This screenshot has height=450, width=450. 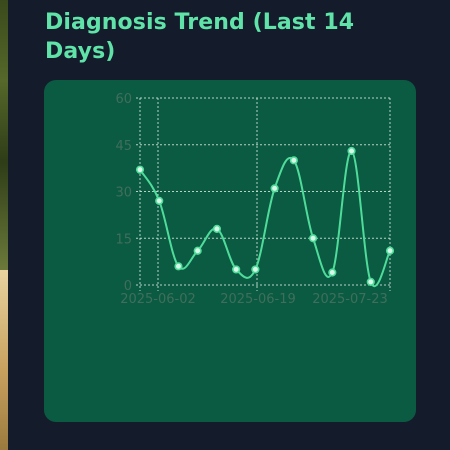 I want to click on x-tick-label: 2025-06-19, so click(x=258, y=299).